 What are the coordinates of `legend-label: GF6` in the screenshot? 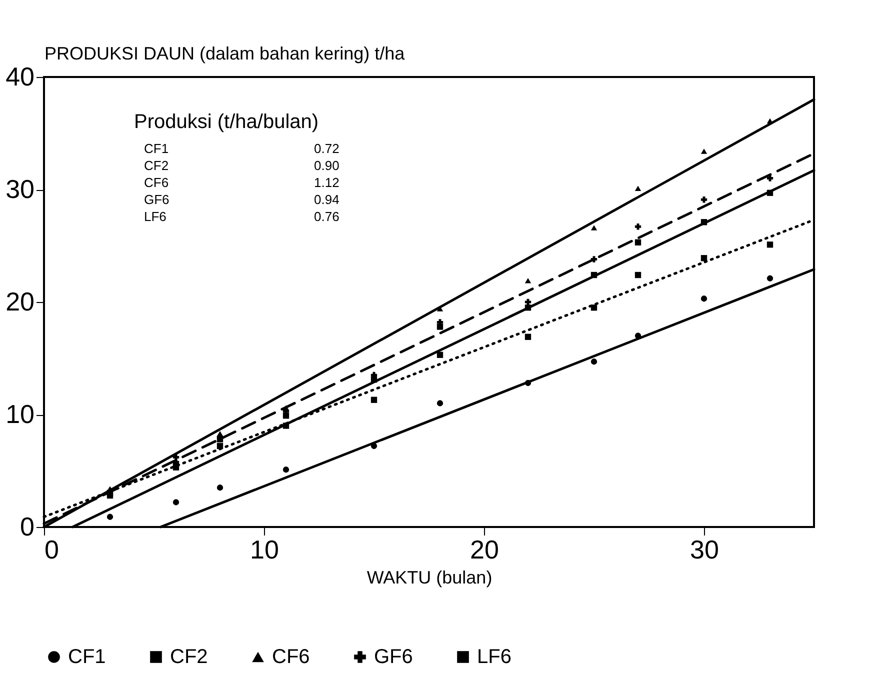 It's located at (393, 657).